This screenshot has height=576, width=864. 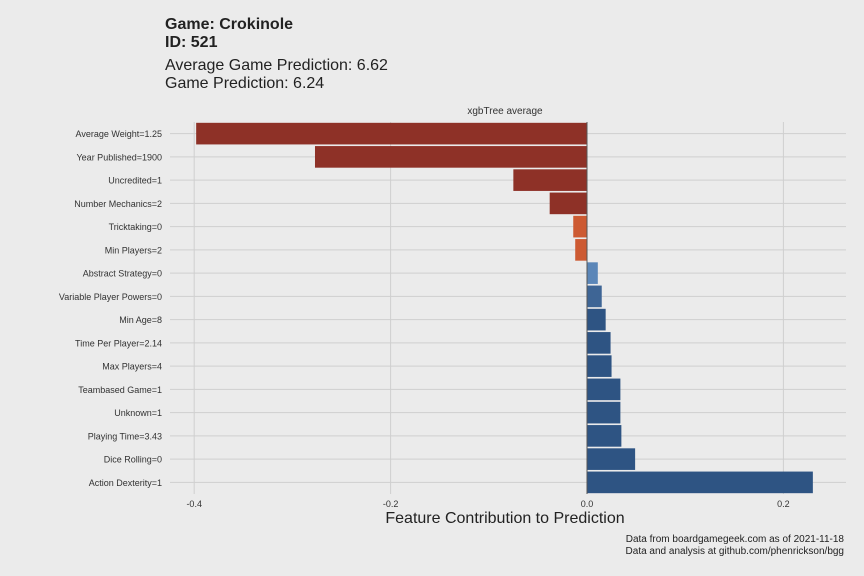 I want to click on x-tick-label: -0.2, so click(x=391, y=504).